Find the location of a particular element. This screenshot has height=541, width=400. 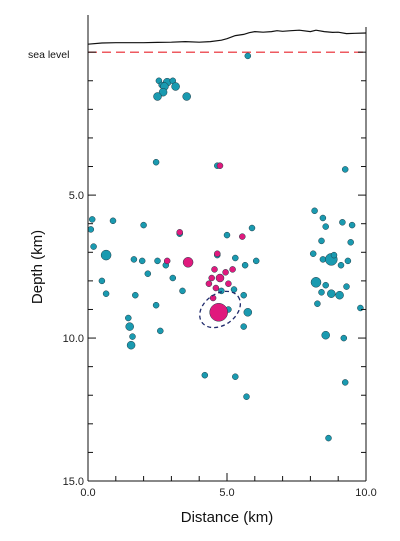

x-tick-label-2: 10.0 is located at coordinates (365, 493).